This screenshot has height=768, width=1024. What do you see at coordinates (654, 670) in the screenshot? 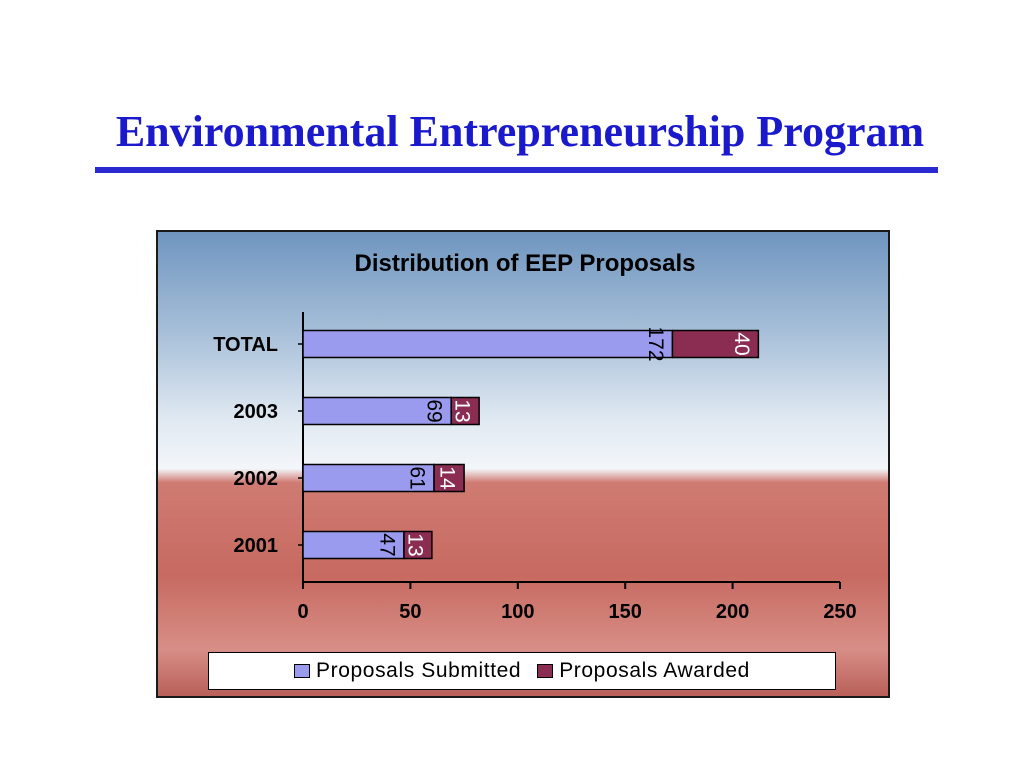
I see `legend-label-awarded: Proposals Awarded` at bounding box center [654, 670].